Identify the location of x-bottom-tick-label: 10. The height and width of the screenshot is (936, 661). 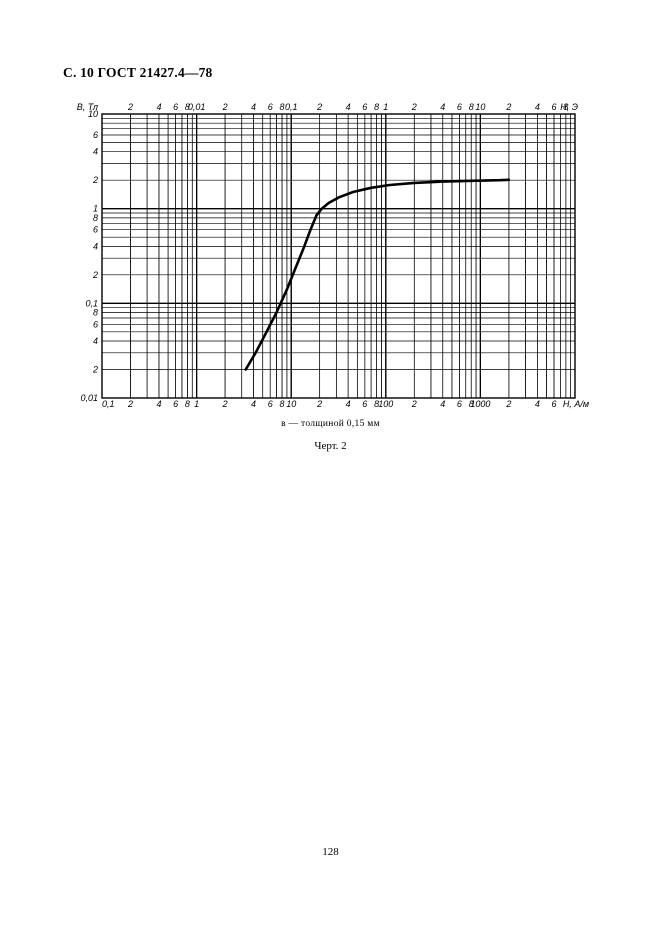
(291, 404).